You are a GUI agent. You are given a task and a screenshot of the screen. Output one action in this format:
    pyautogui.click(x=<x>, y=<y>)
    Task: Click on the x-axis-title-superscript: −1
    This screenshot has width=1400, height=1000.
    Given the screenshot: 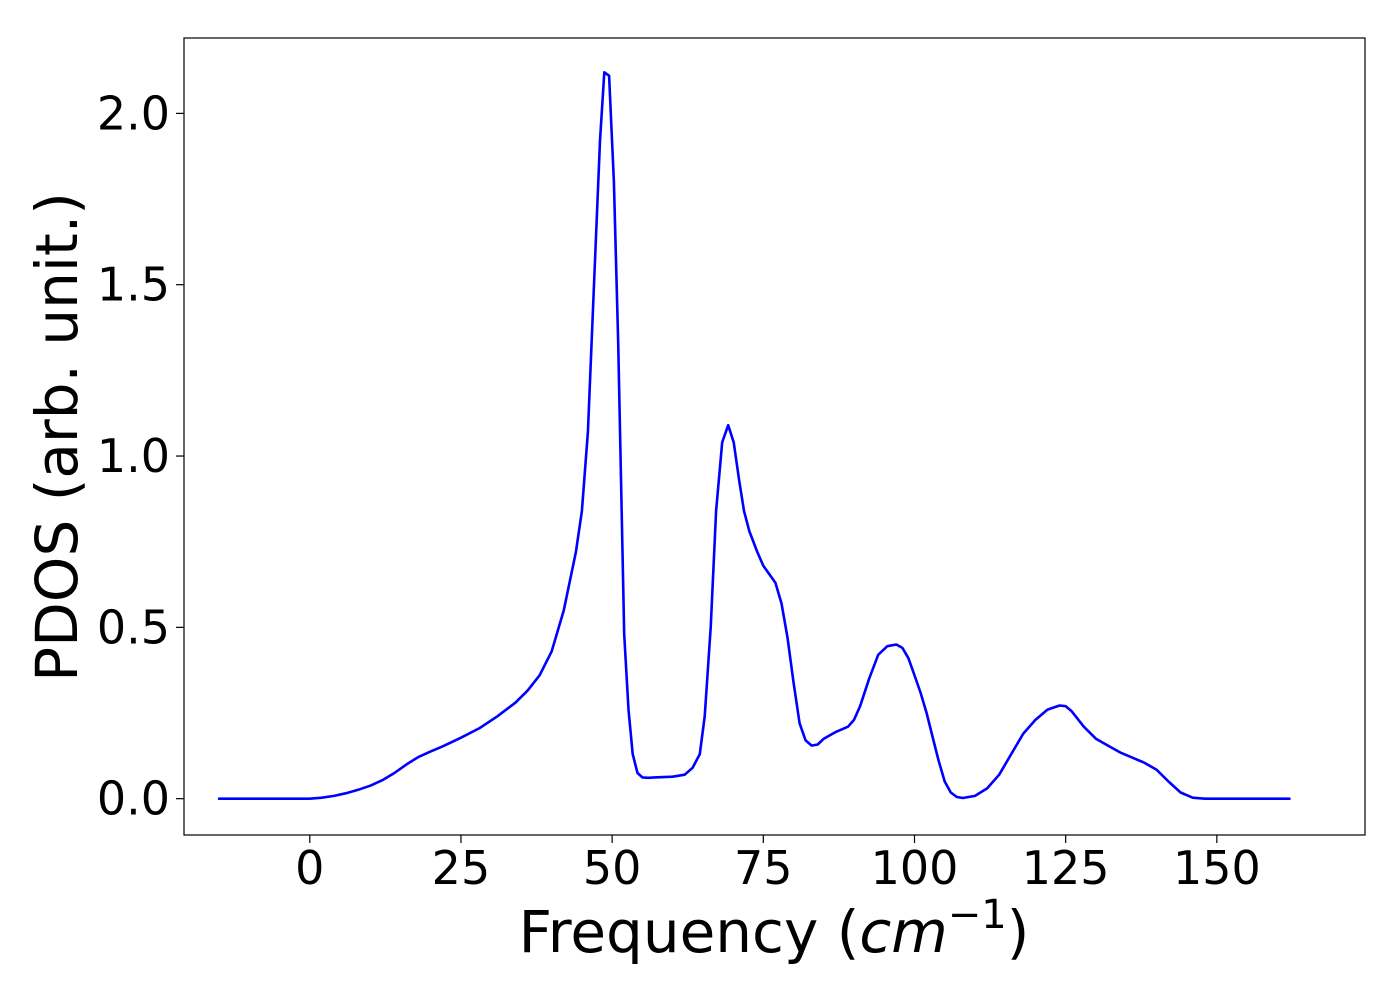 What is the action you would take?
    pyautogui.click(x=977, y=915)
    